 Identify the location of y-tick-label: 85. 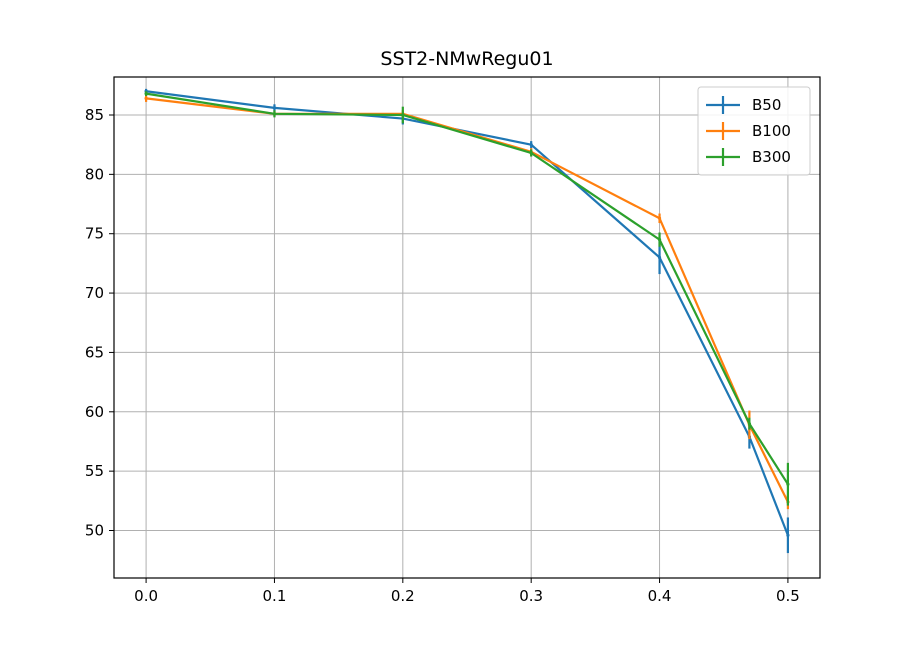
(94, 115).